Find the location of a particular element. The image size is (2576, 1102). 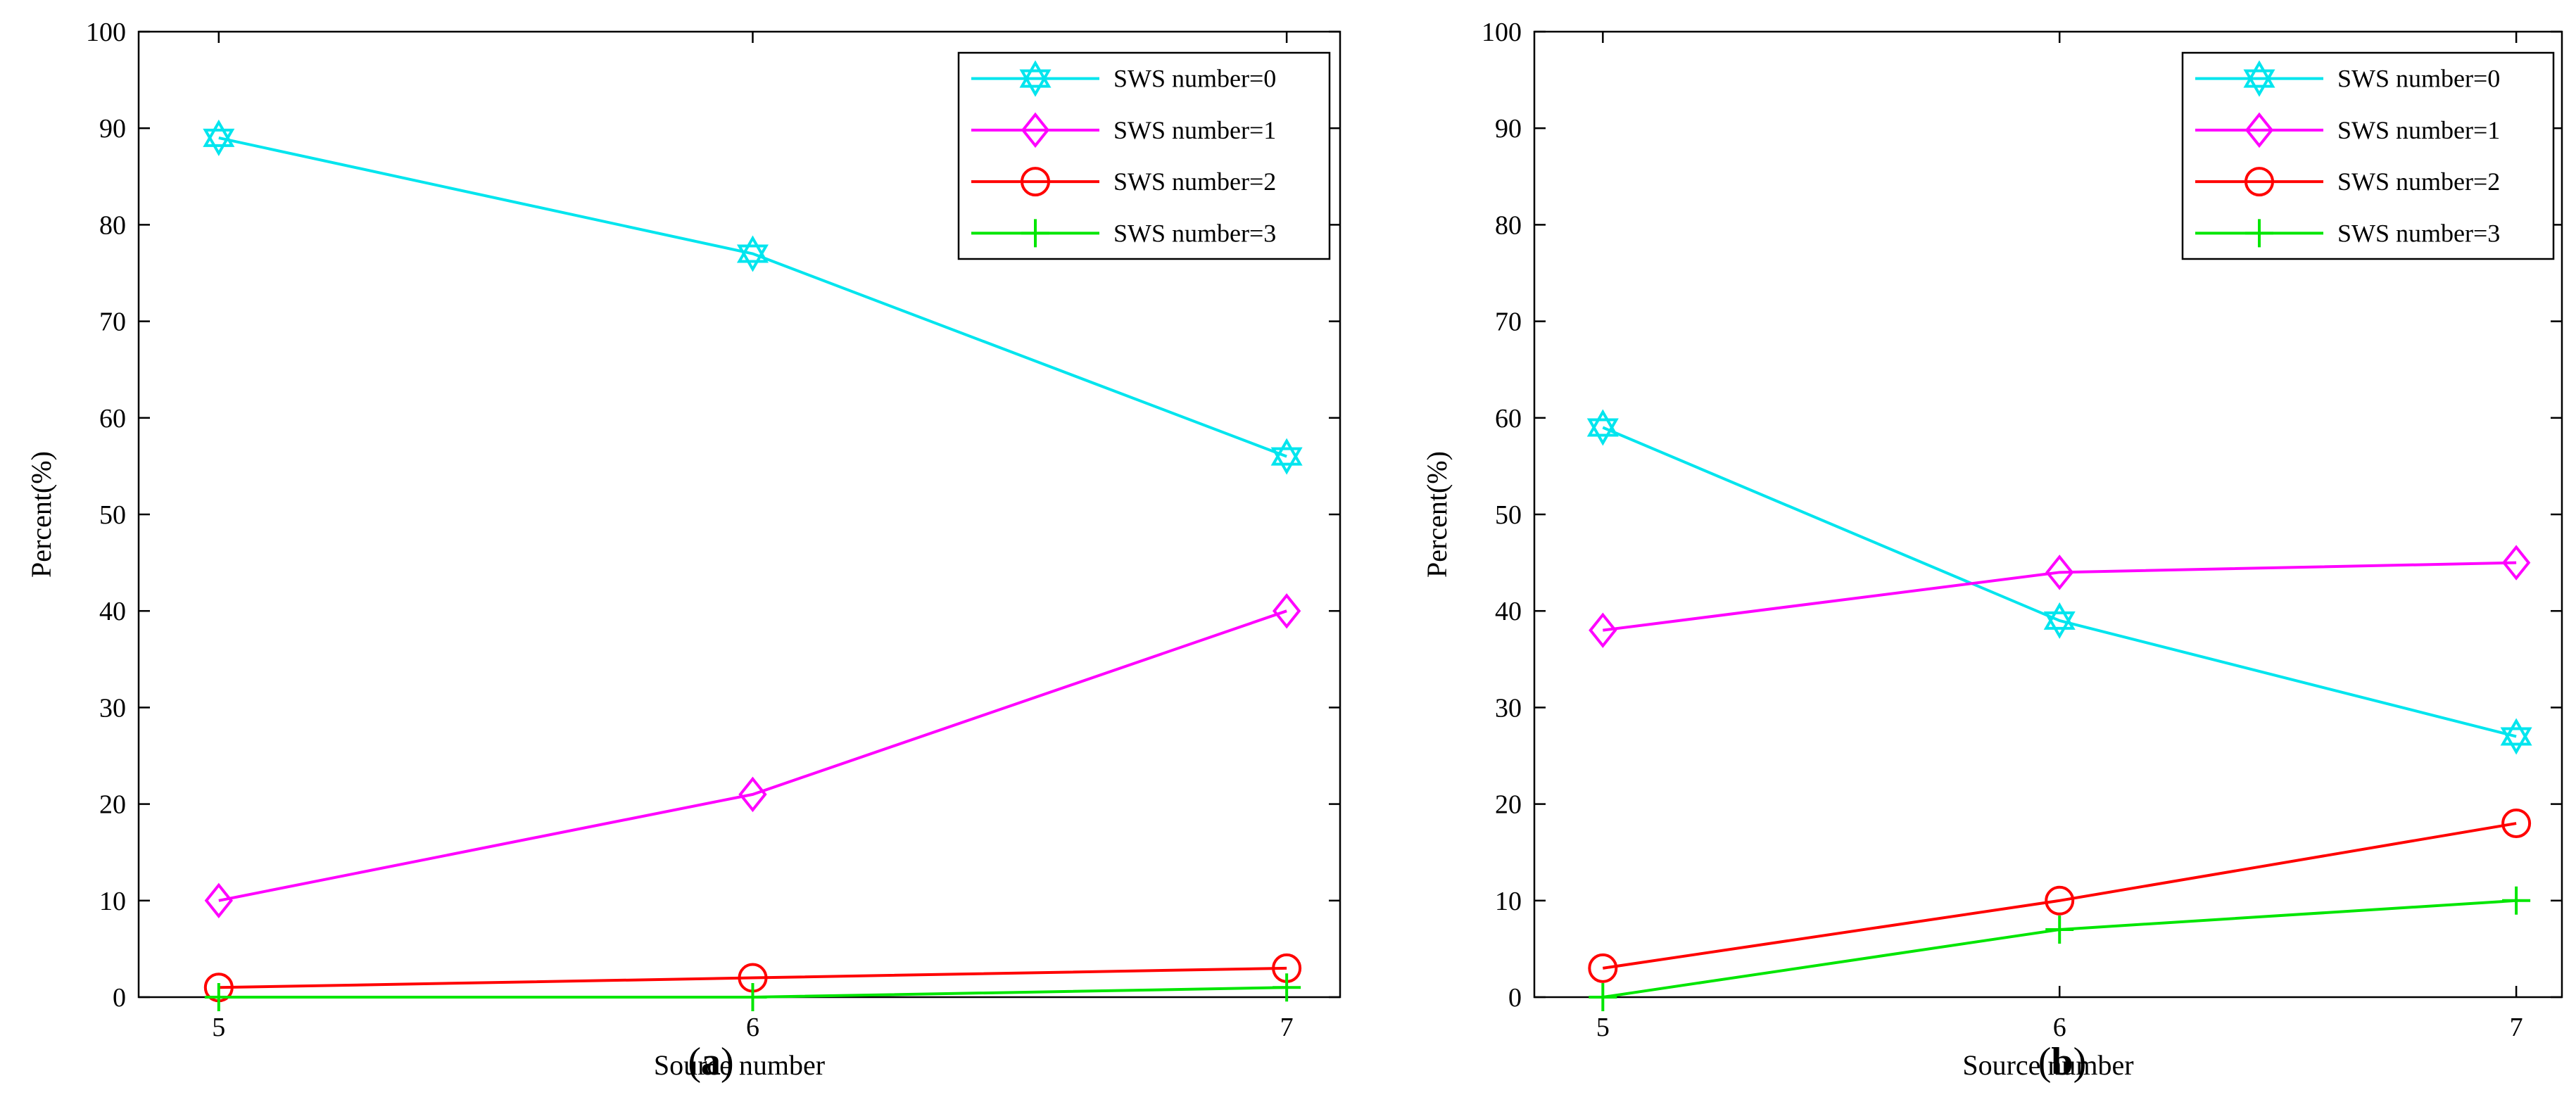

panel-label-letter: b is located at coordinates (2062, 1062).